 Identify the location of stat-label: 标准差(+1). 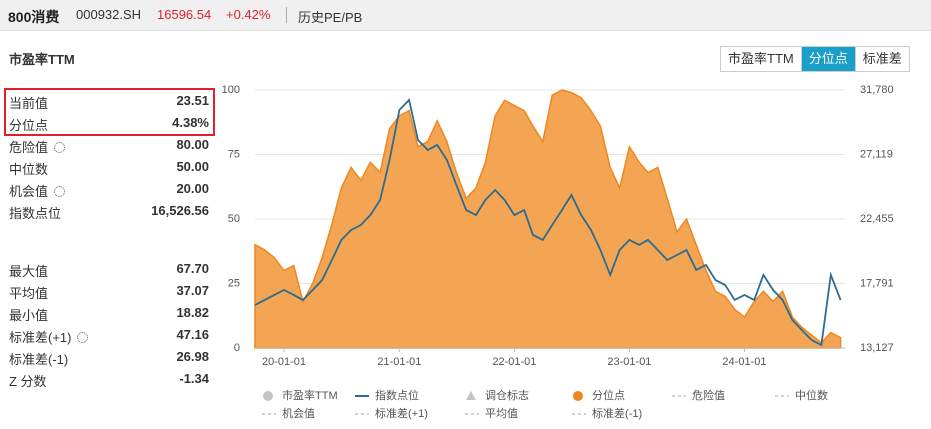
(49, 336).